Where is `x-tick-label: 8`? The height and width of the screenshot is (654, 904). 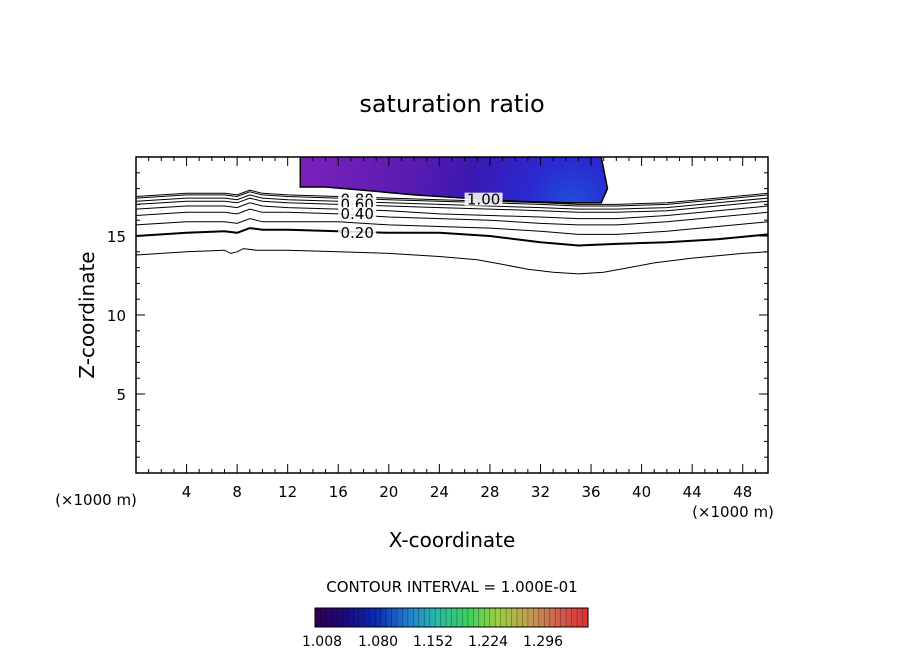 x-tick-label: 8 is located at coordinates (237, 492).